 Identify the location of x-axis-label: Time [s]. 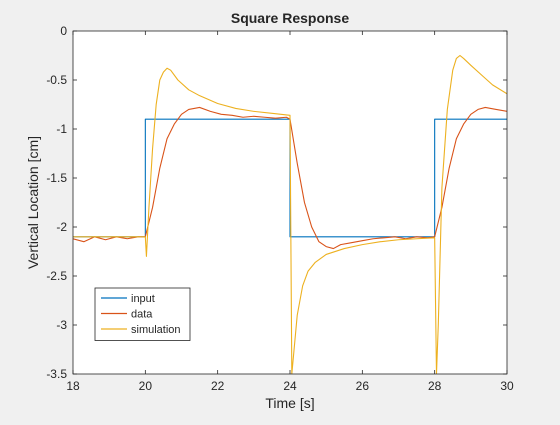
(289, 403).